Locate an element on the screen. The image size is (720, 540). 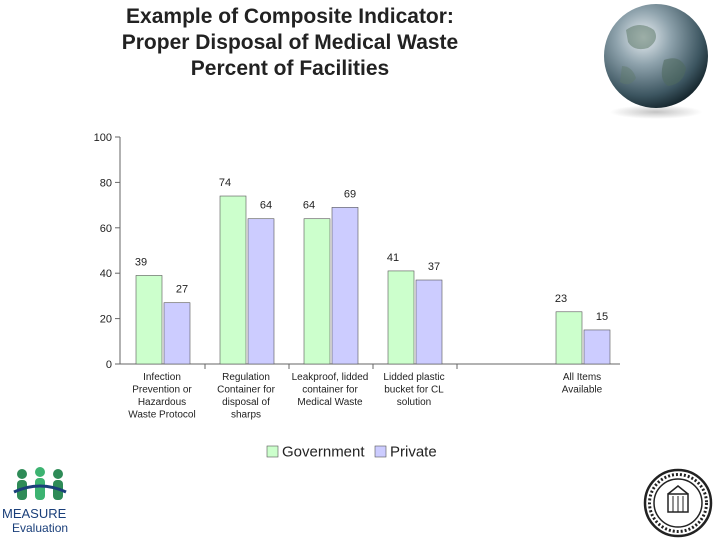
title-line-2: Proper Disposal of Medical Waste is located at coordinates (290, 42).